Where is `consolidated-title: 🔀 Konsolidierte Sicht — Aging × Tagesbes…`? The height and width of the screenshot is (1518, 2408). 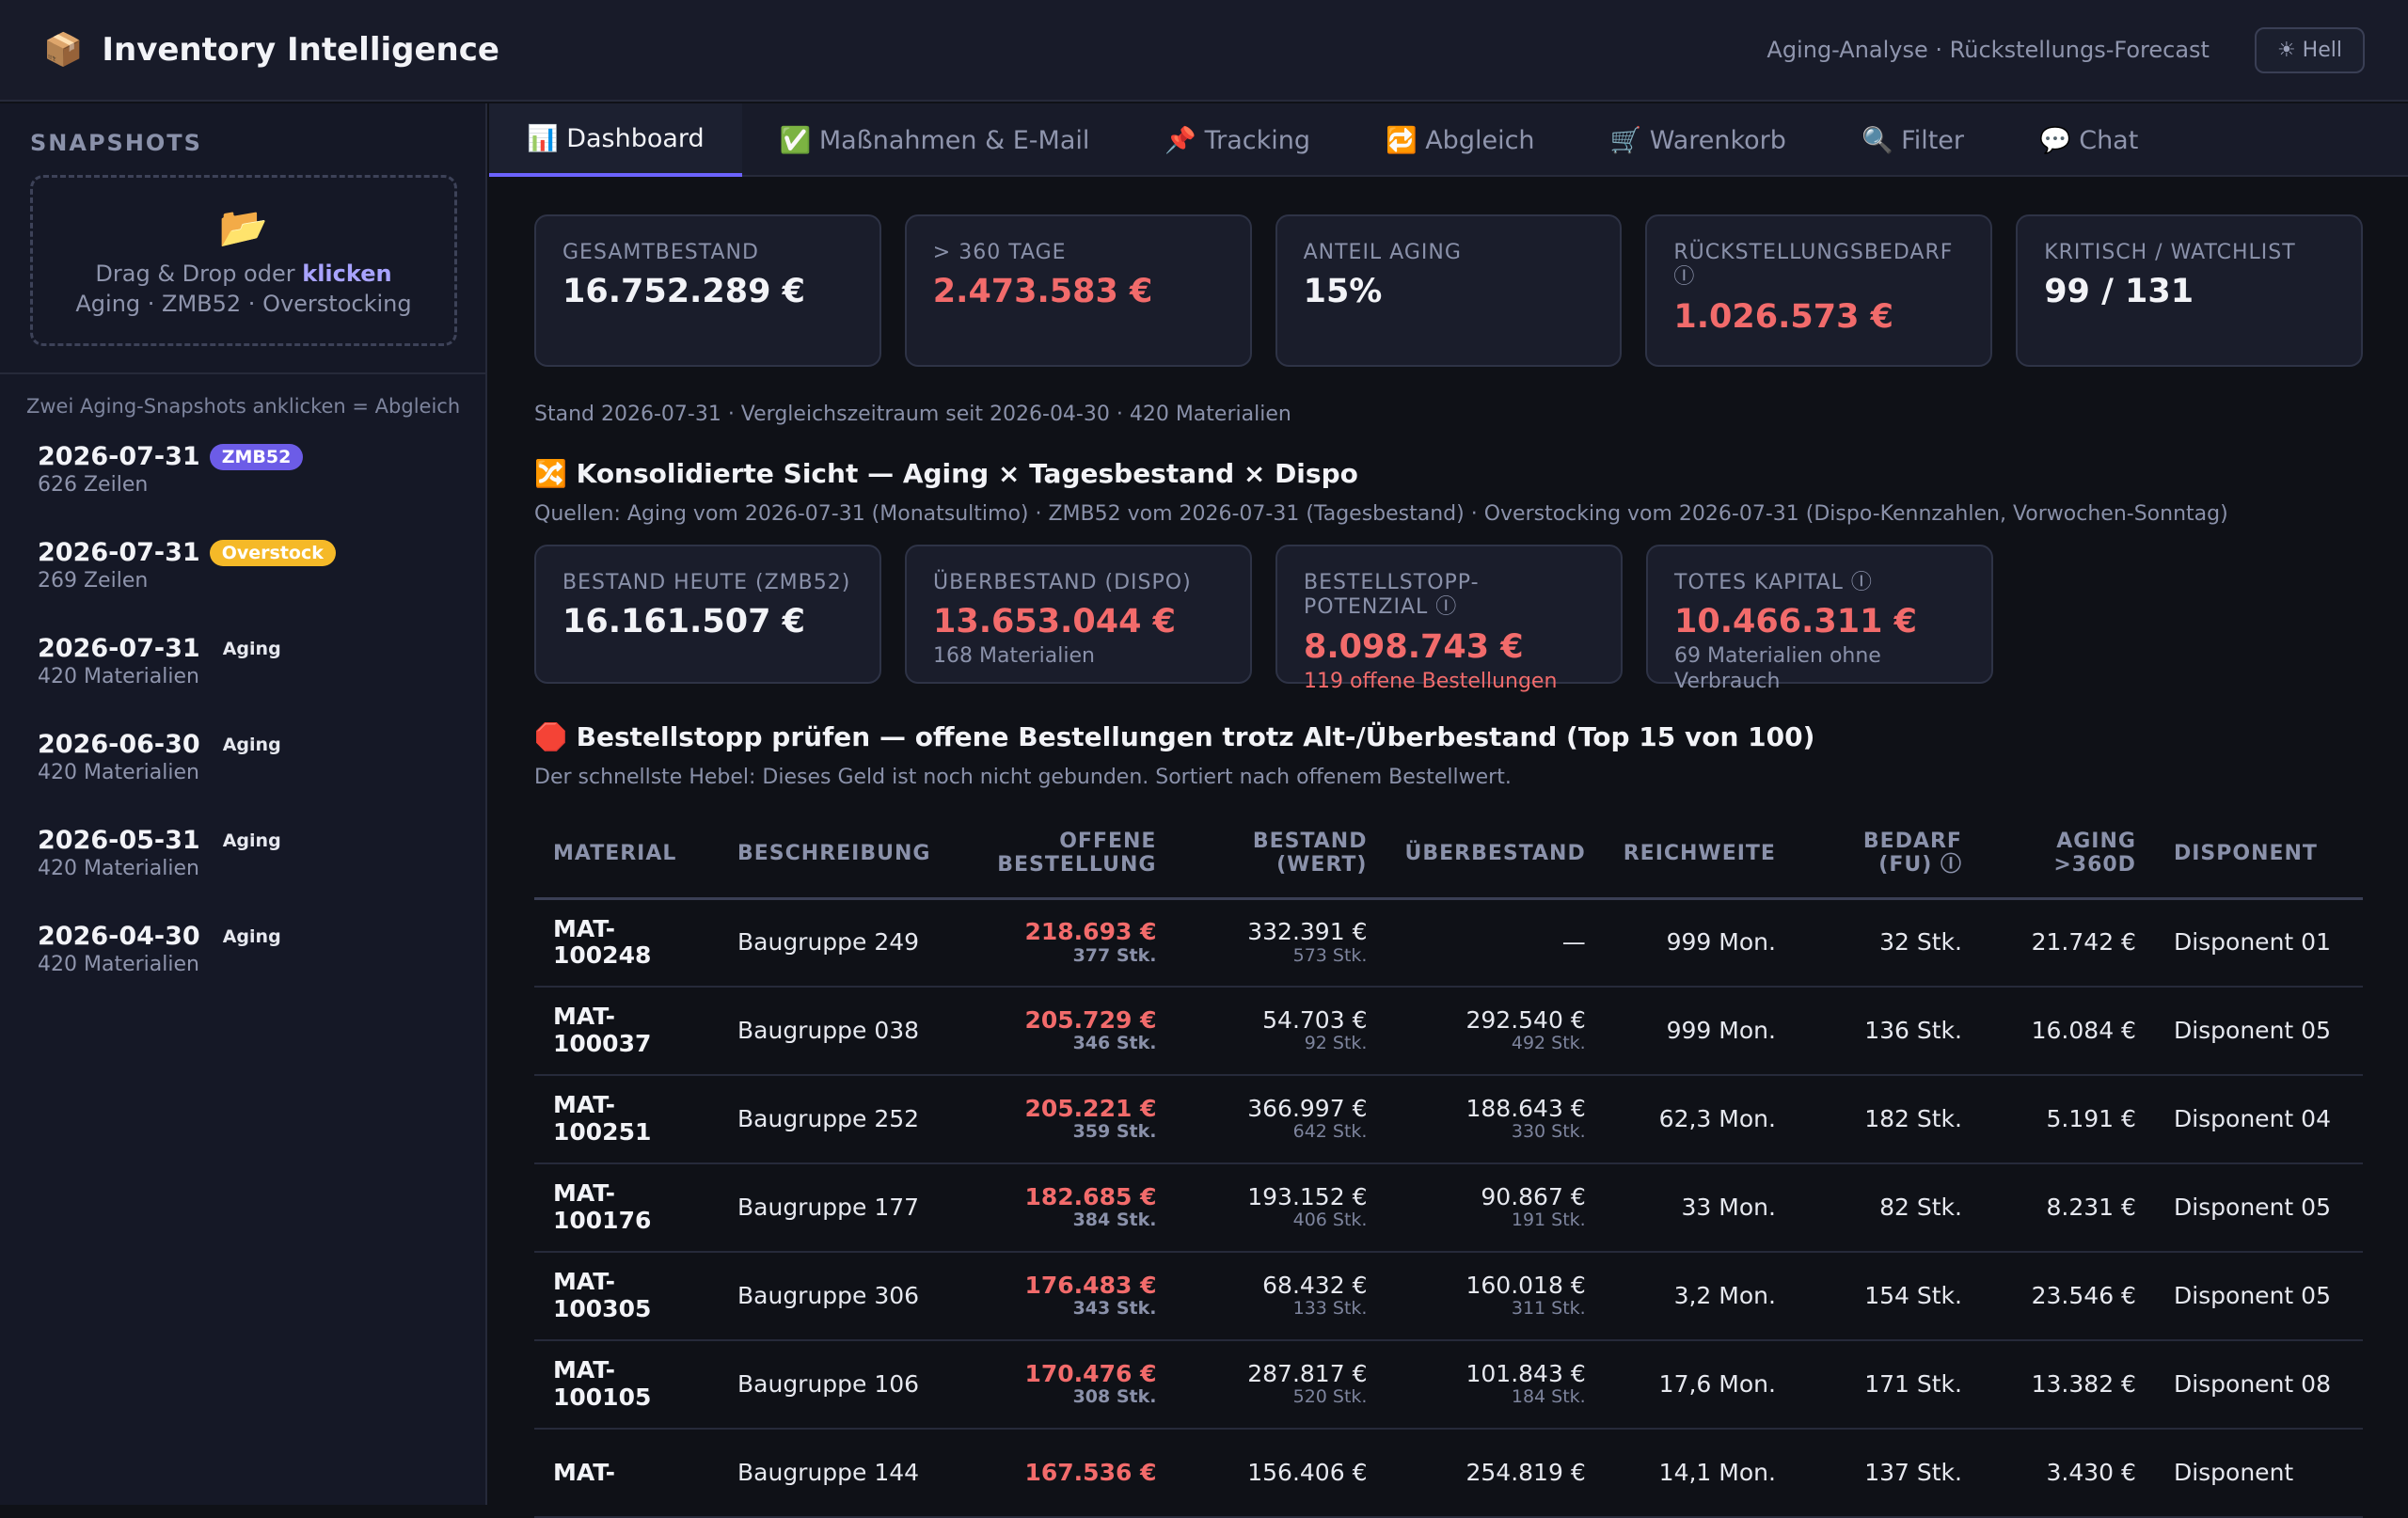
consolidated-title: 🔀 Konsolidierte Sicht — Aging × Tagesbes… is located at coordinates (946, 474).